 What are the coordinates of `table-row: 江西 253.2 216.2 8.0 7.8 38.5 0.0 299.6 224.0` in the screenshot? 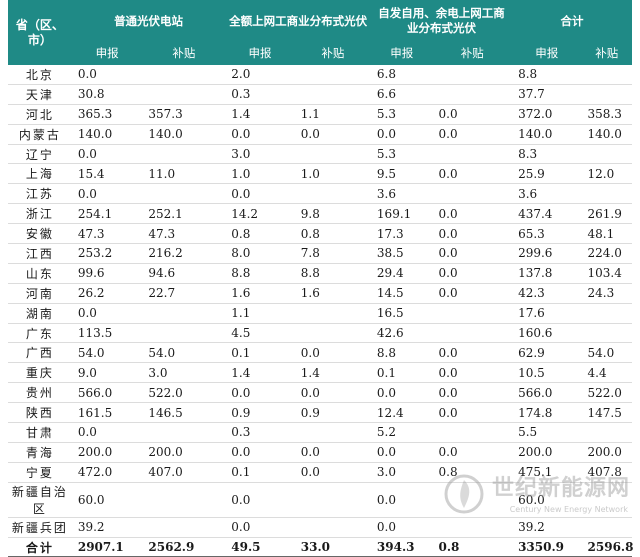 It's located at (320, 253).